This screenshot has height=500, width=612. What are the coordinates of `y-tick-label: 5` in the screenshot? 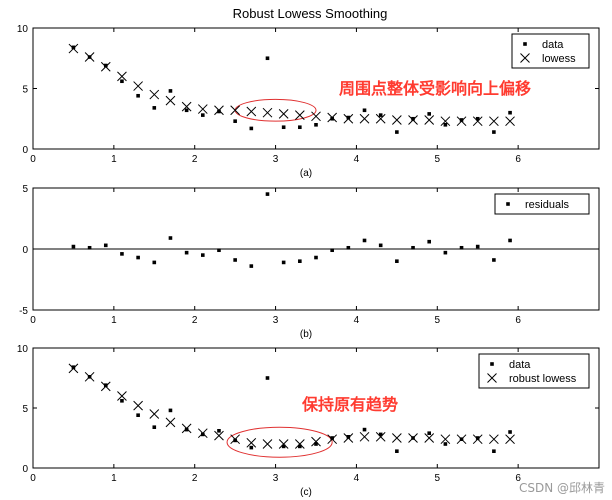 It's located at (25, 409).